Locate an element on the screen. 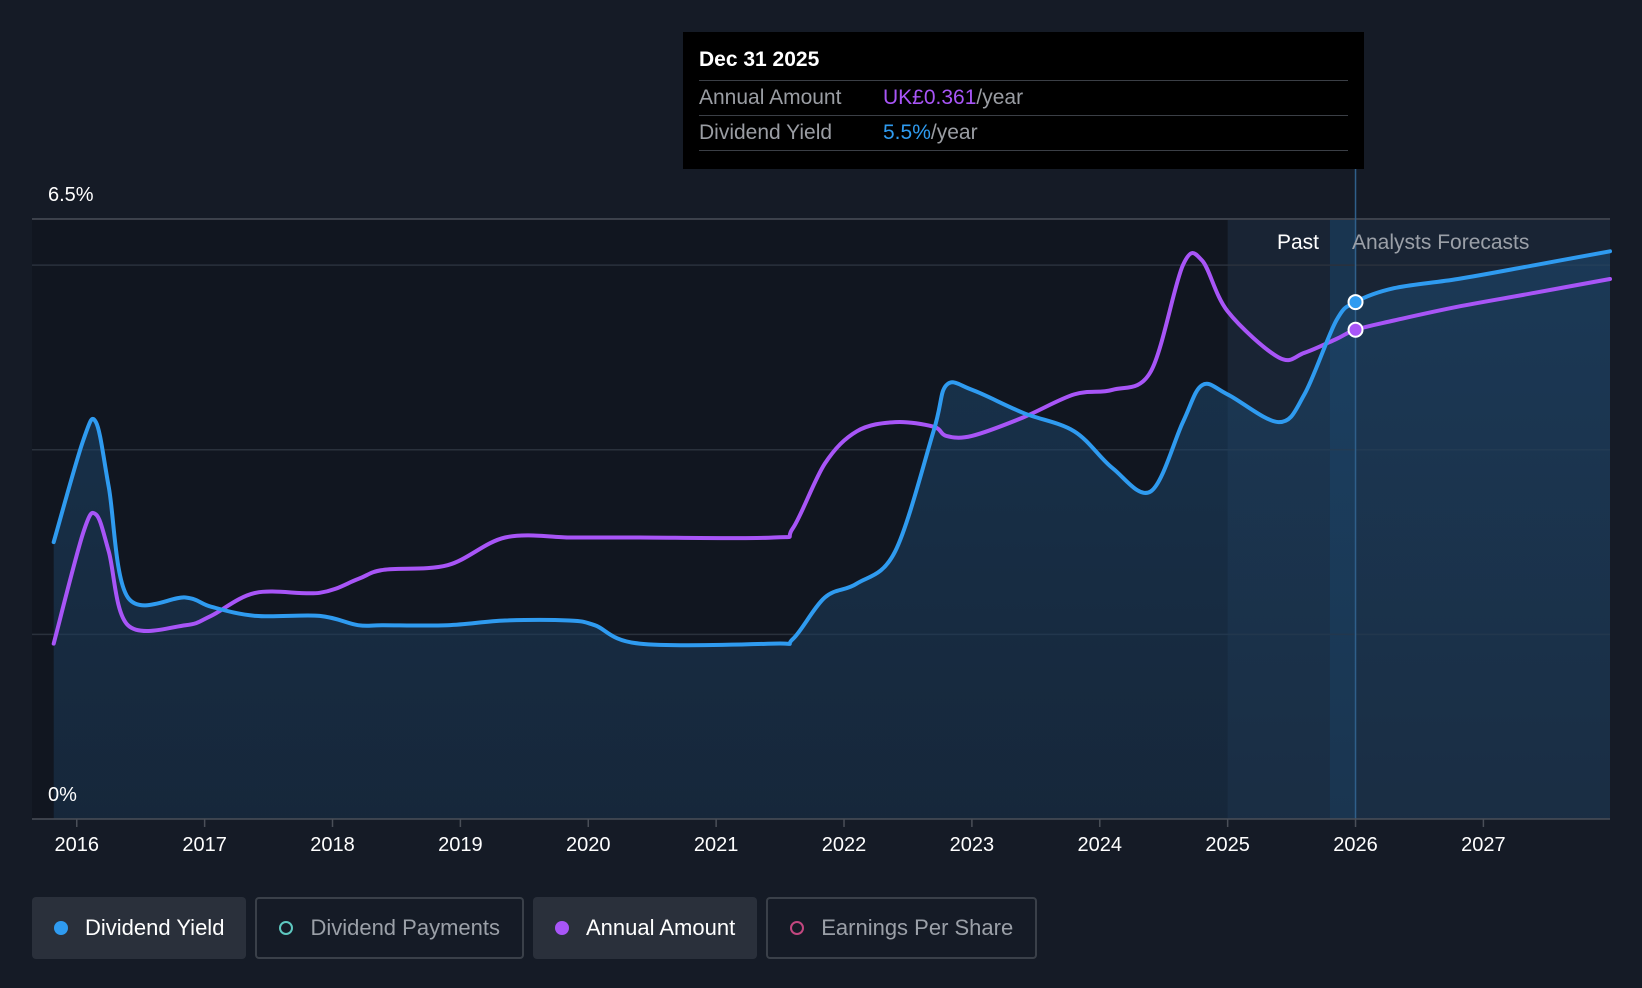 The image size is (1642, 988). legend-label: Dividend Payments is located at coordinates (405, 927).